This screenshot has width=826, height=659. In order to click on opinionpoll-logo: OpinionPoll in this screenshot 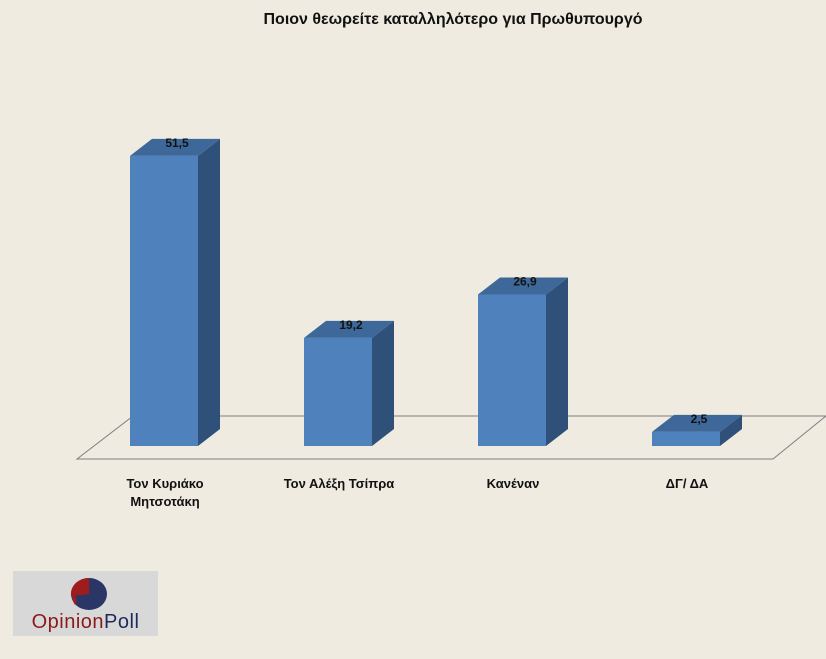, I will do `click(85, 603)`.